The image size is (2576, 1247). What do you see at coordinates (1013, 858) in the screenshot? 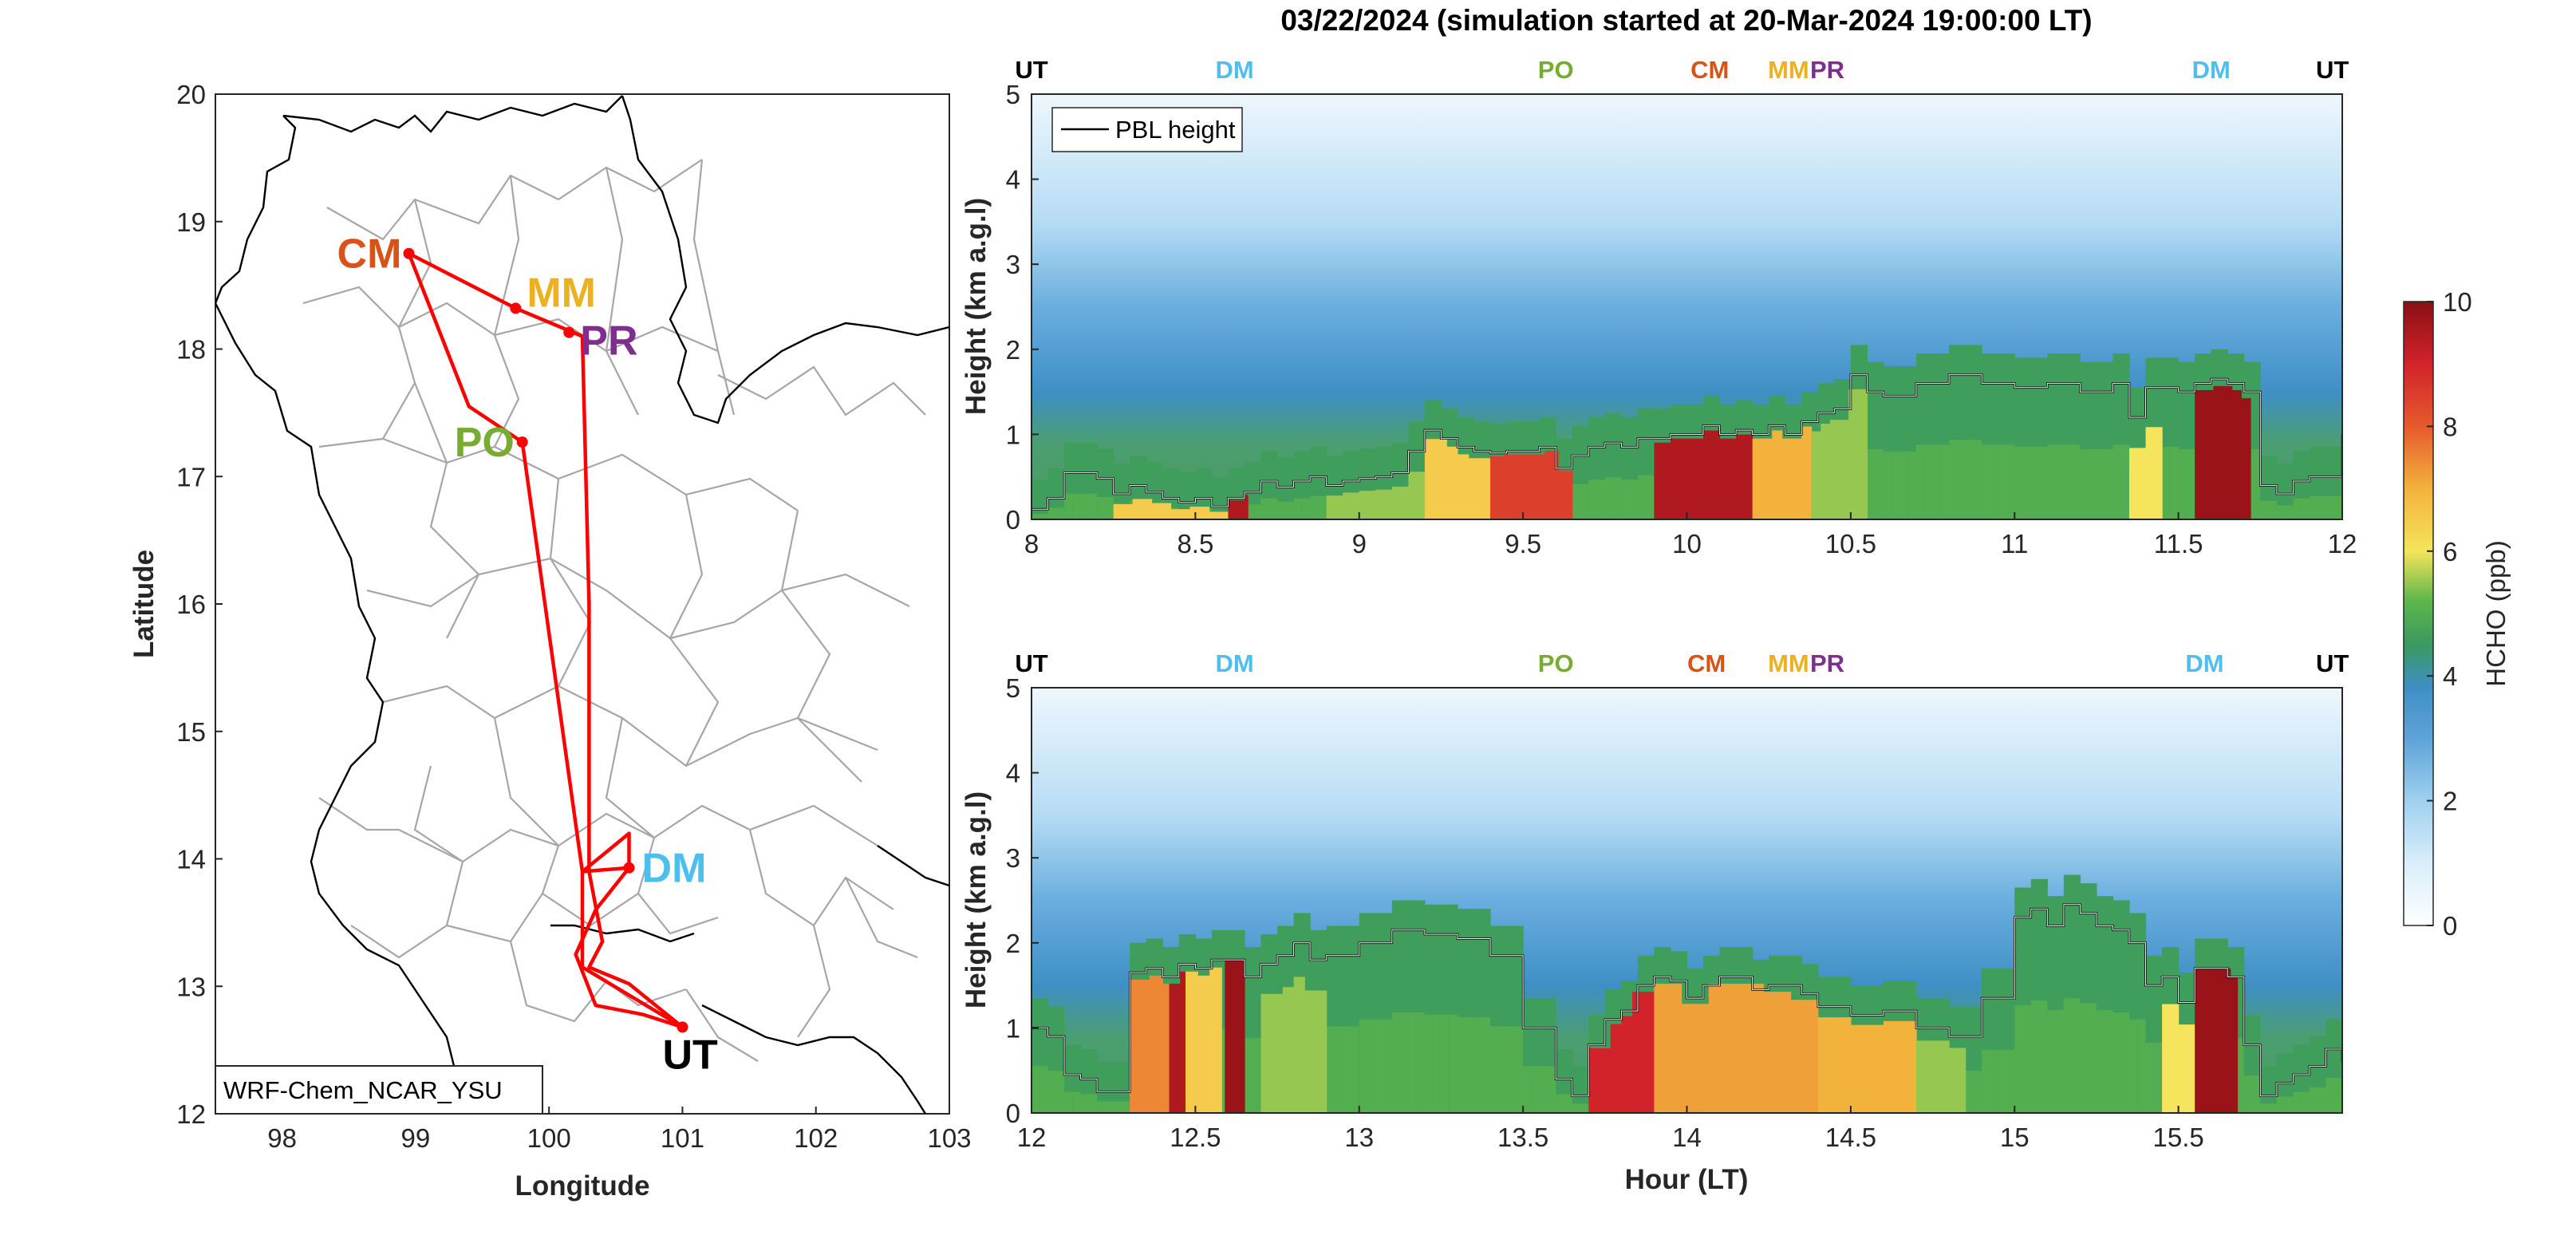
I see `y-tick-label: 3` at bounding box center [1013, 858].